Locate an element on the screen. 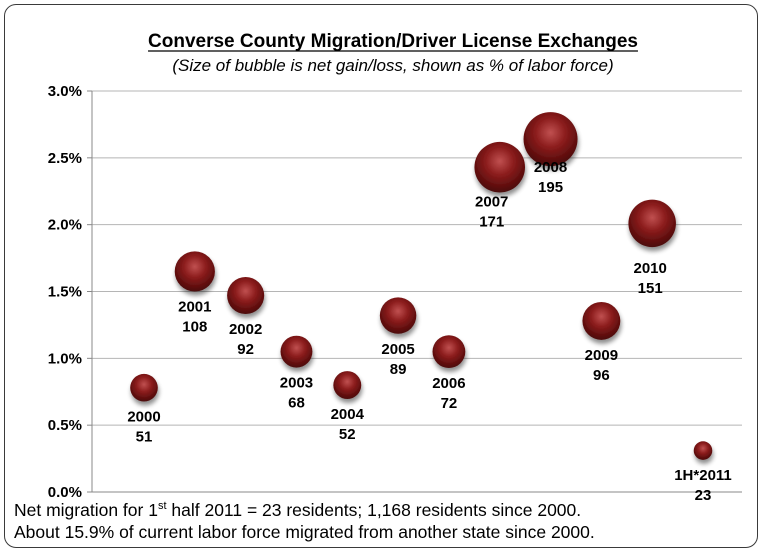 The height and width of the screenshot is (554, 764). bubble-year-label: 2001 is located at coordinates (194, 307).